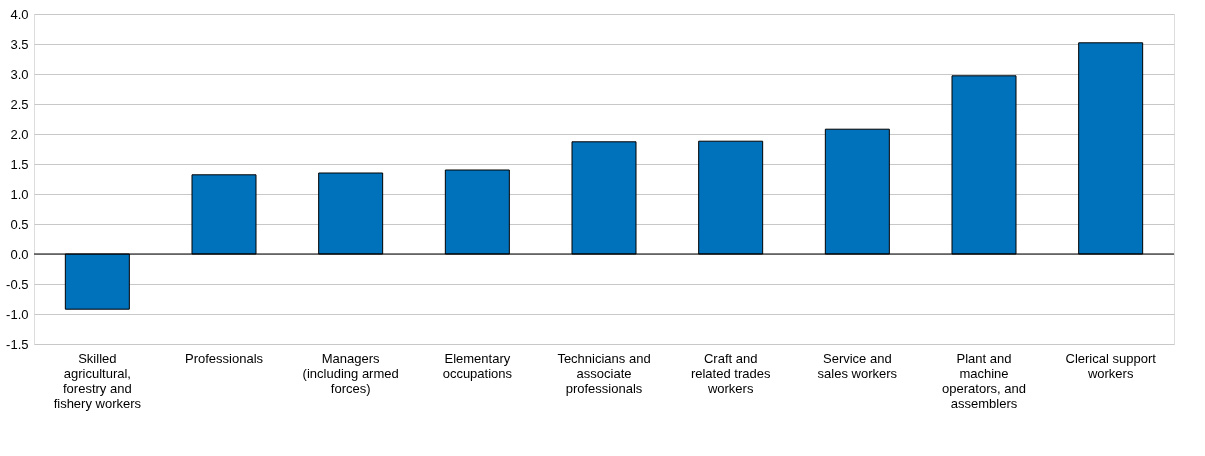  What do you see at coordinates (350, 373) in the screenshot?
I see `x-tick-label: Managers (including armed forces)` at bounding box center [350, 373].